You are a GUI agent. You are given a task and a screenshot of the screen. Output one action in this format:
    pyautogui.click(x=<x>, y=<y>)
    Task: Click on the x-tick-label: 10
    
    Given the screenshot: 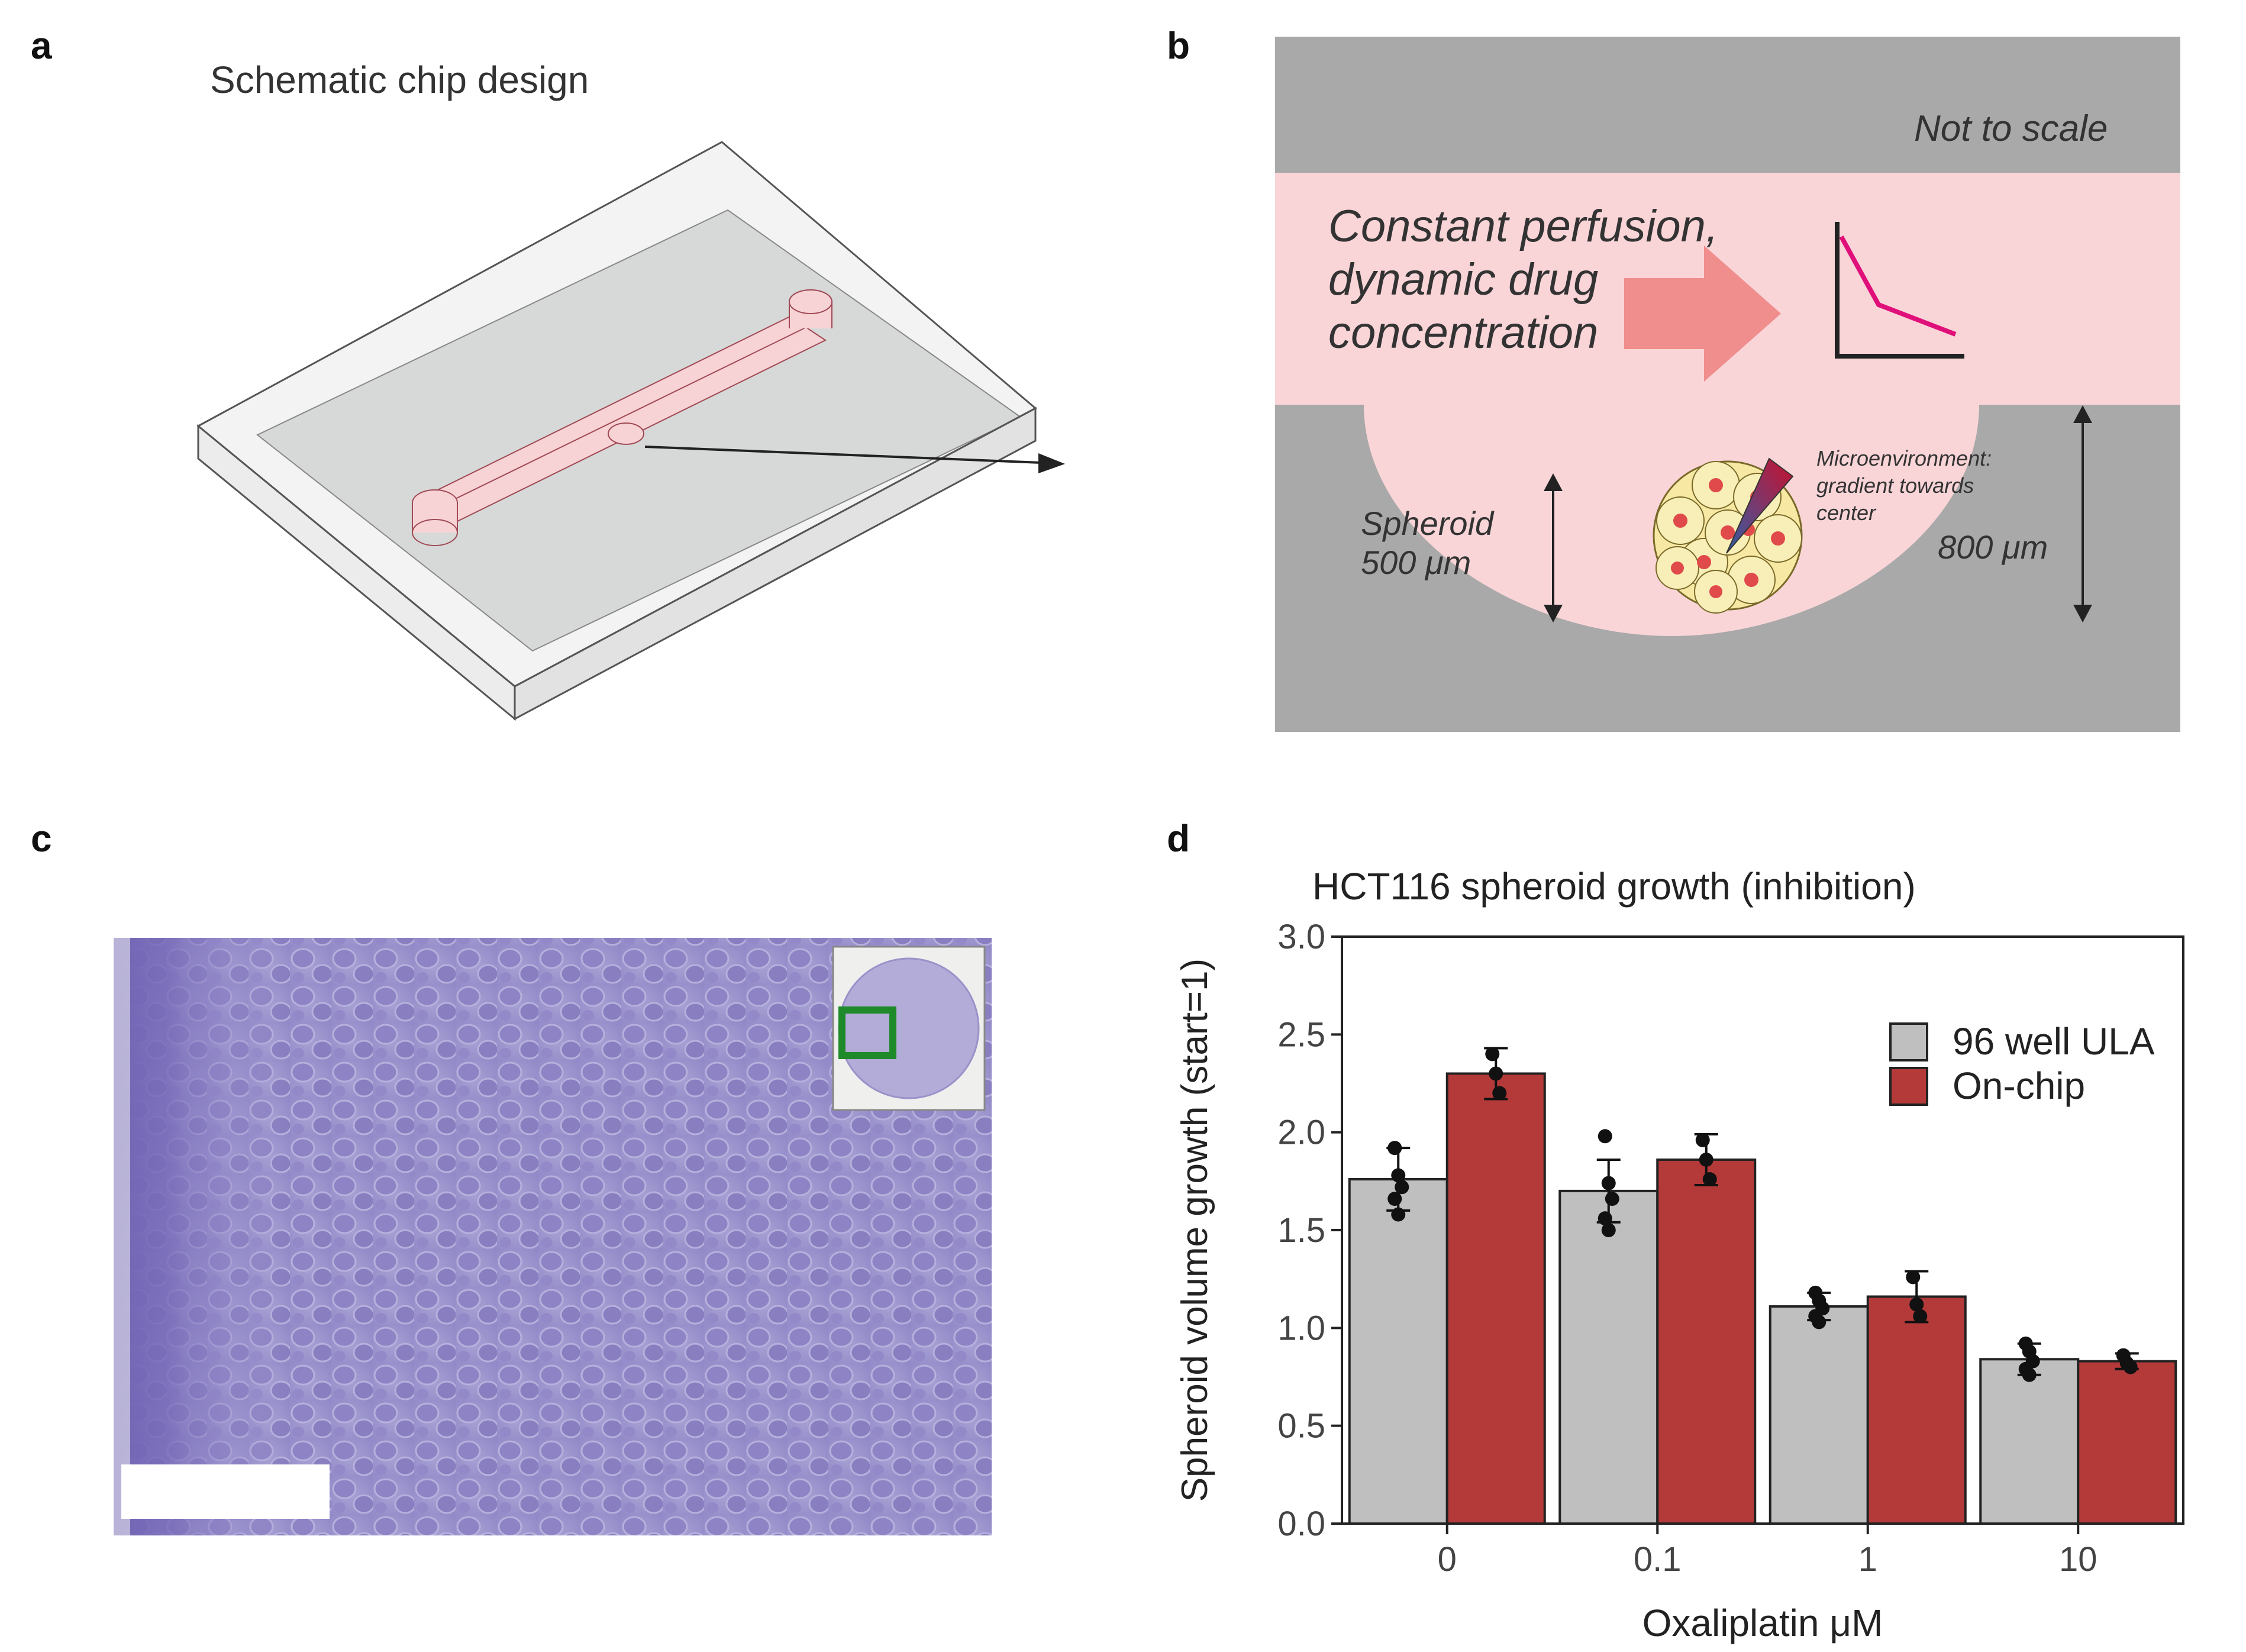 What is the action you would take?
    pyautogui.click(x=2078, y=1560)
    